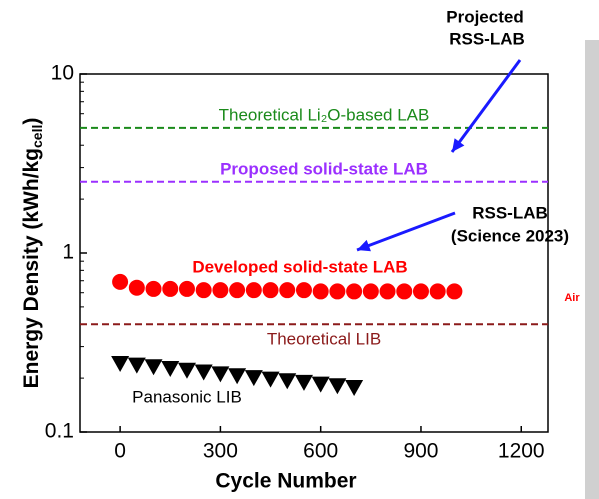 The height and width of the screenshot is (499, 599). I want to click on y-axis-title: Energy Density (kWh/kgcell), so click(32, 253).